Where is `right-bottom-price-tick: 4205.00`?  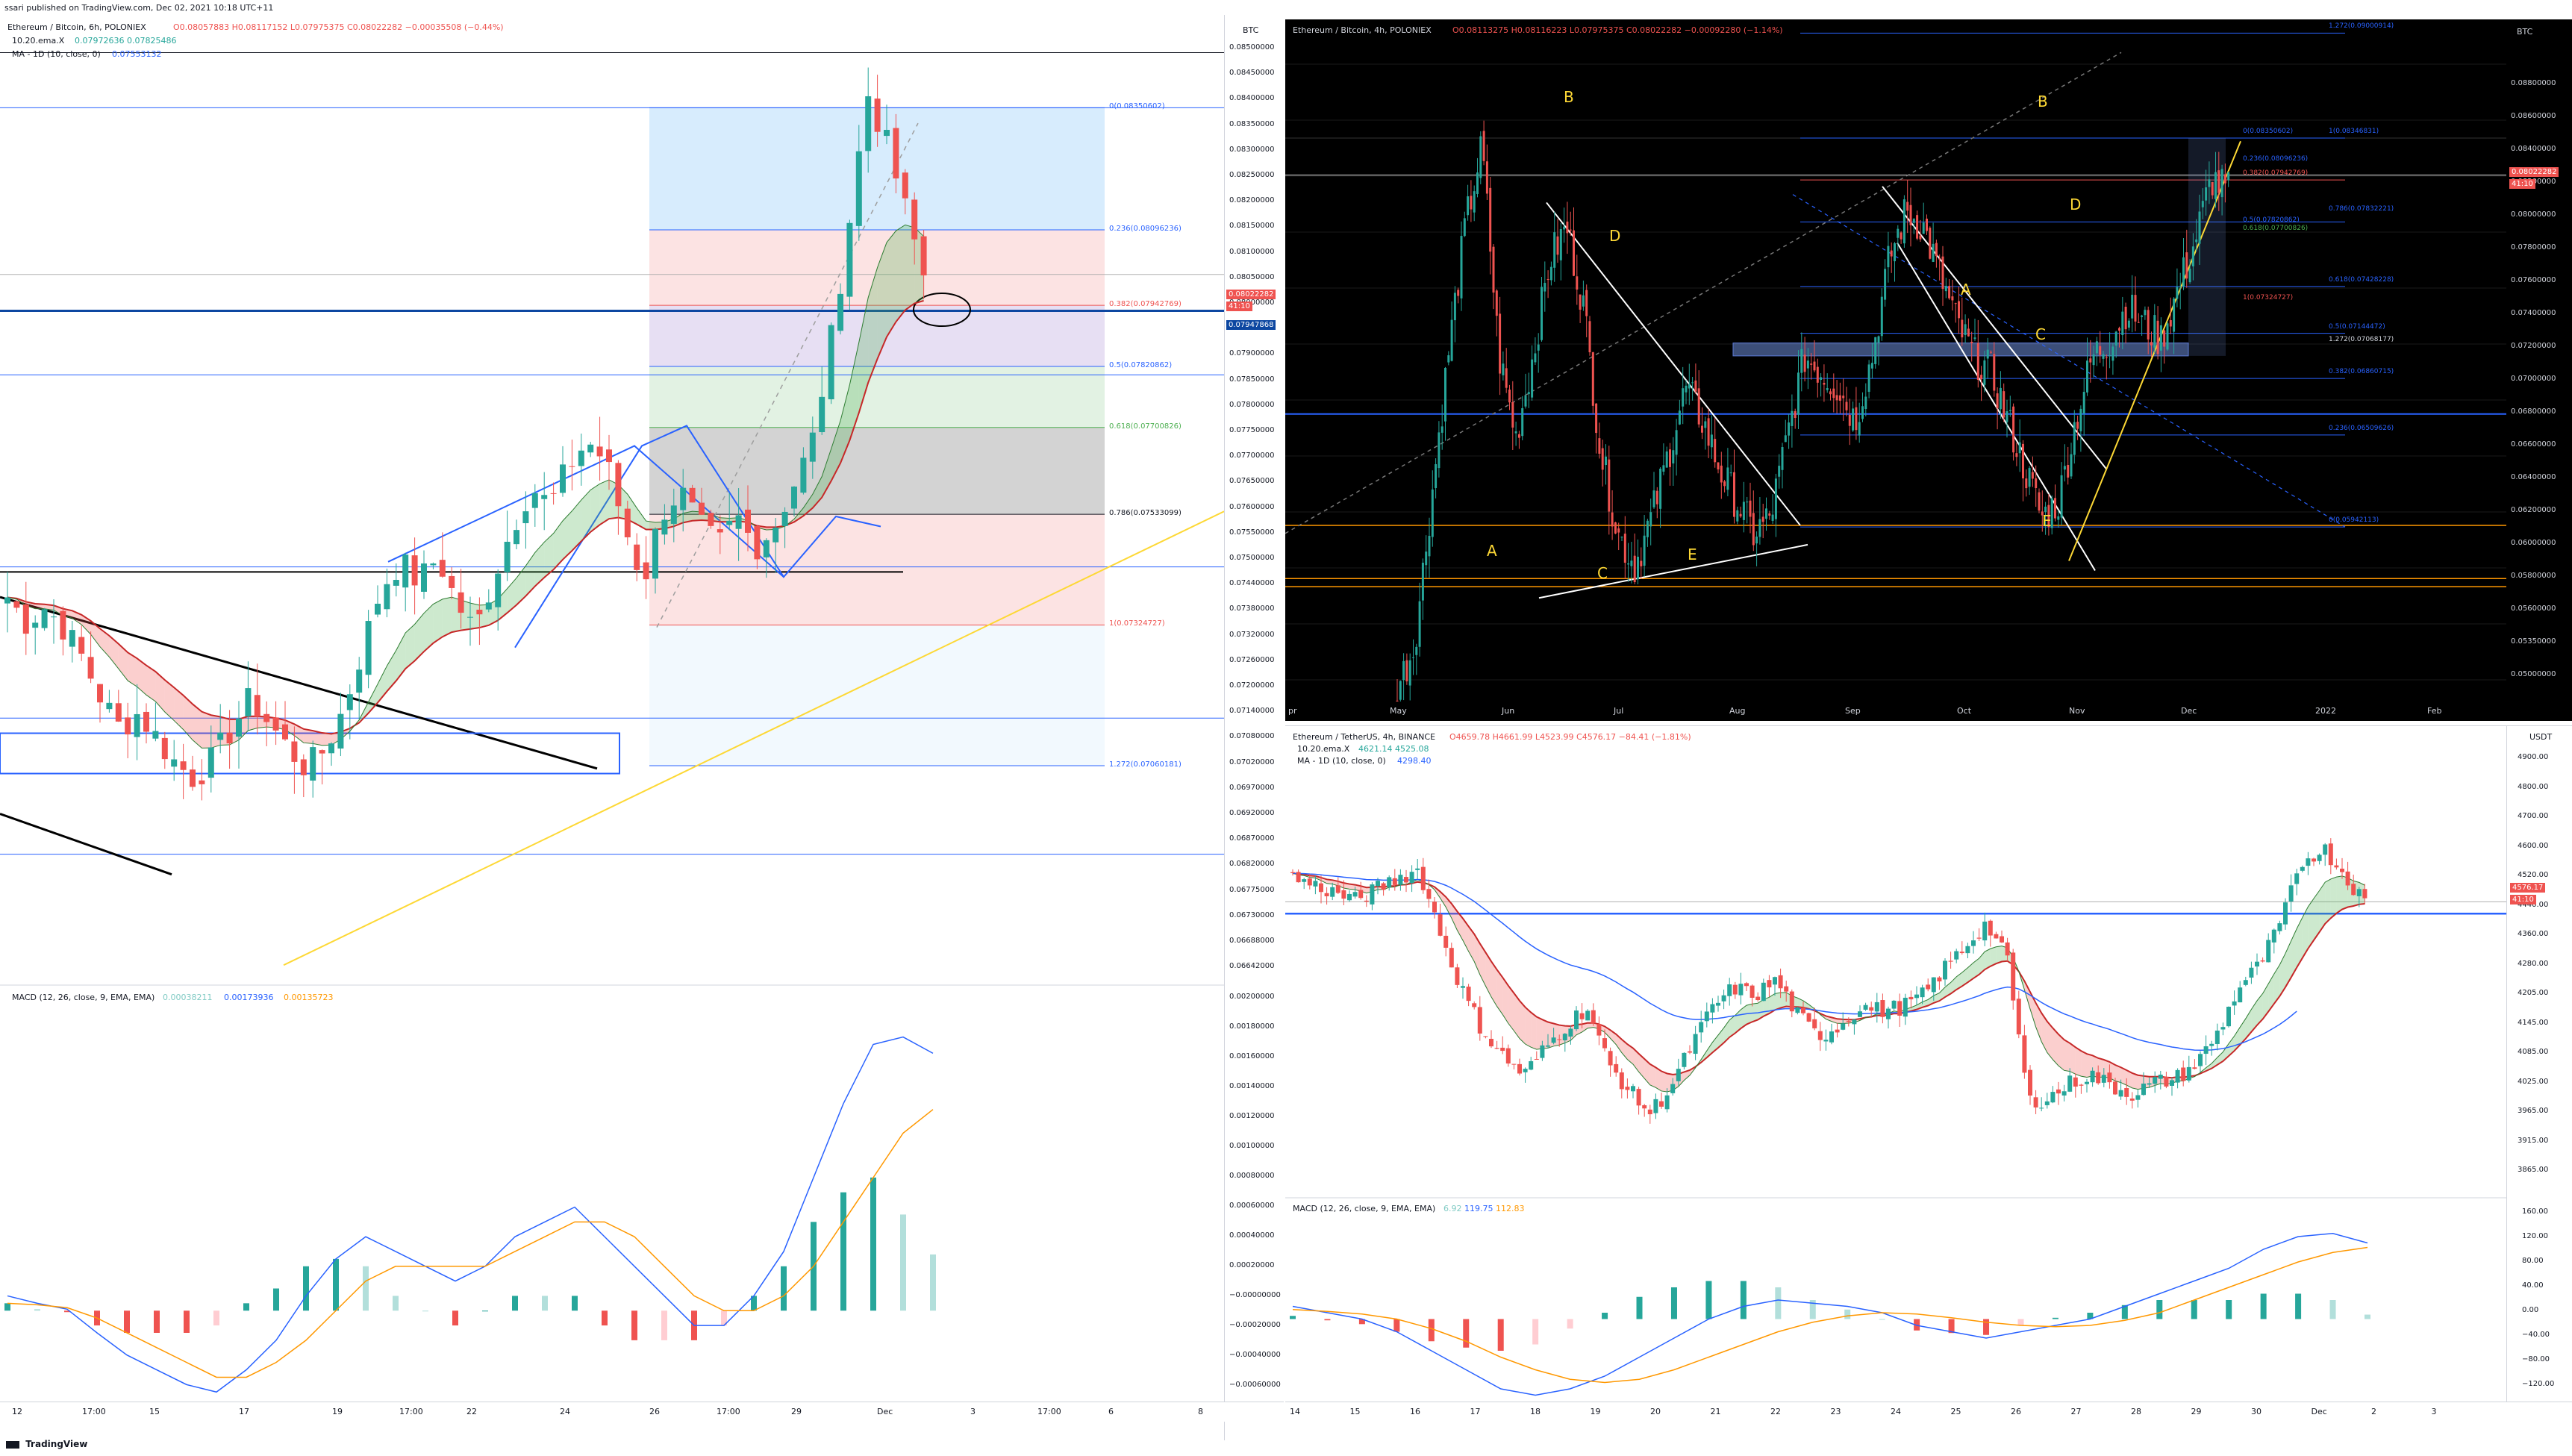 right-bottom-price-tick: 4205.00 is located at coordinates (2533, 993).